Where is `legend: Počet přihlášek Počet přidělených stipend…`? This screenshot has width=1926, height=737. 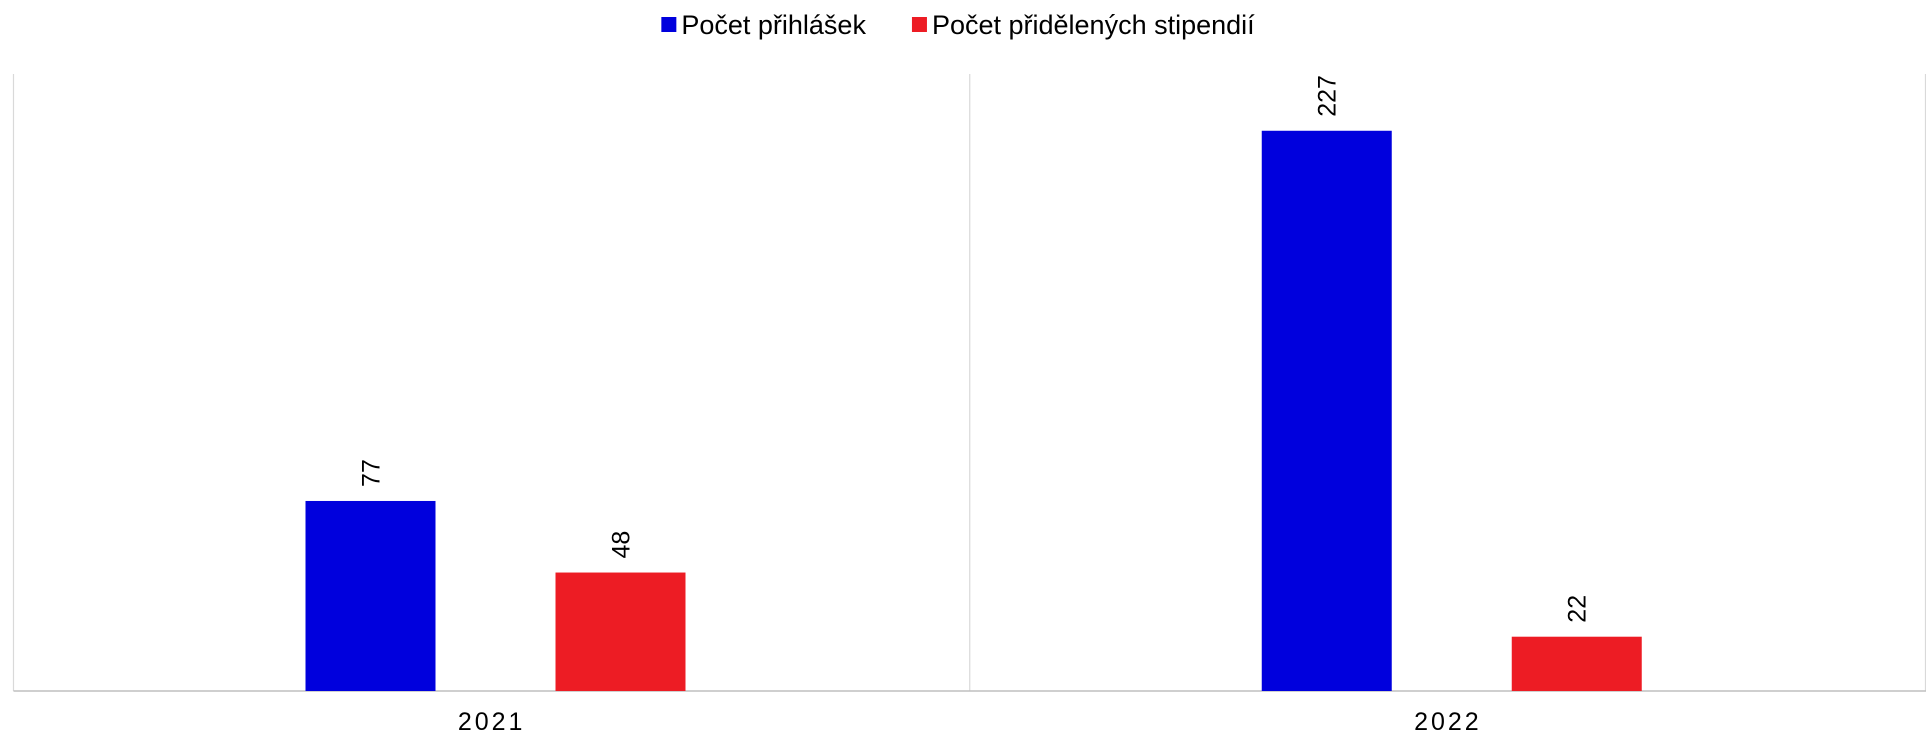 legend: Počet přihlášek Počet přidělených stipend… is located at coordinates (958, 25).